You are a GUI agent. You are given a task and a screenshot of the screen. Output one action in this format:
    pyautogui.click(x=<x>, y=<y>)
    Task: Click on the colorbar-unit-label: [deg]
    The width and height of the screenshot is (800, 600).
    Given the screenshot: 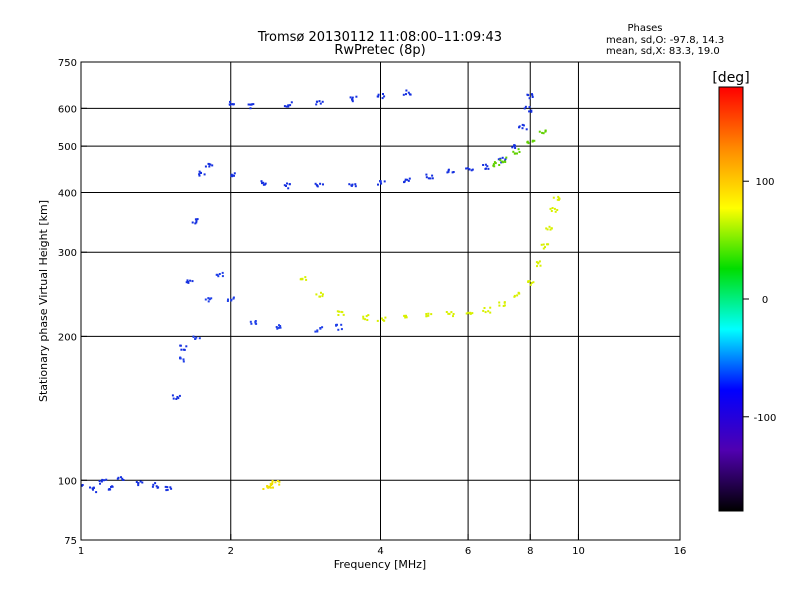 What is the action you would take?
    pyautogui.click(x=730, y=78)
    